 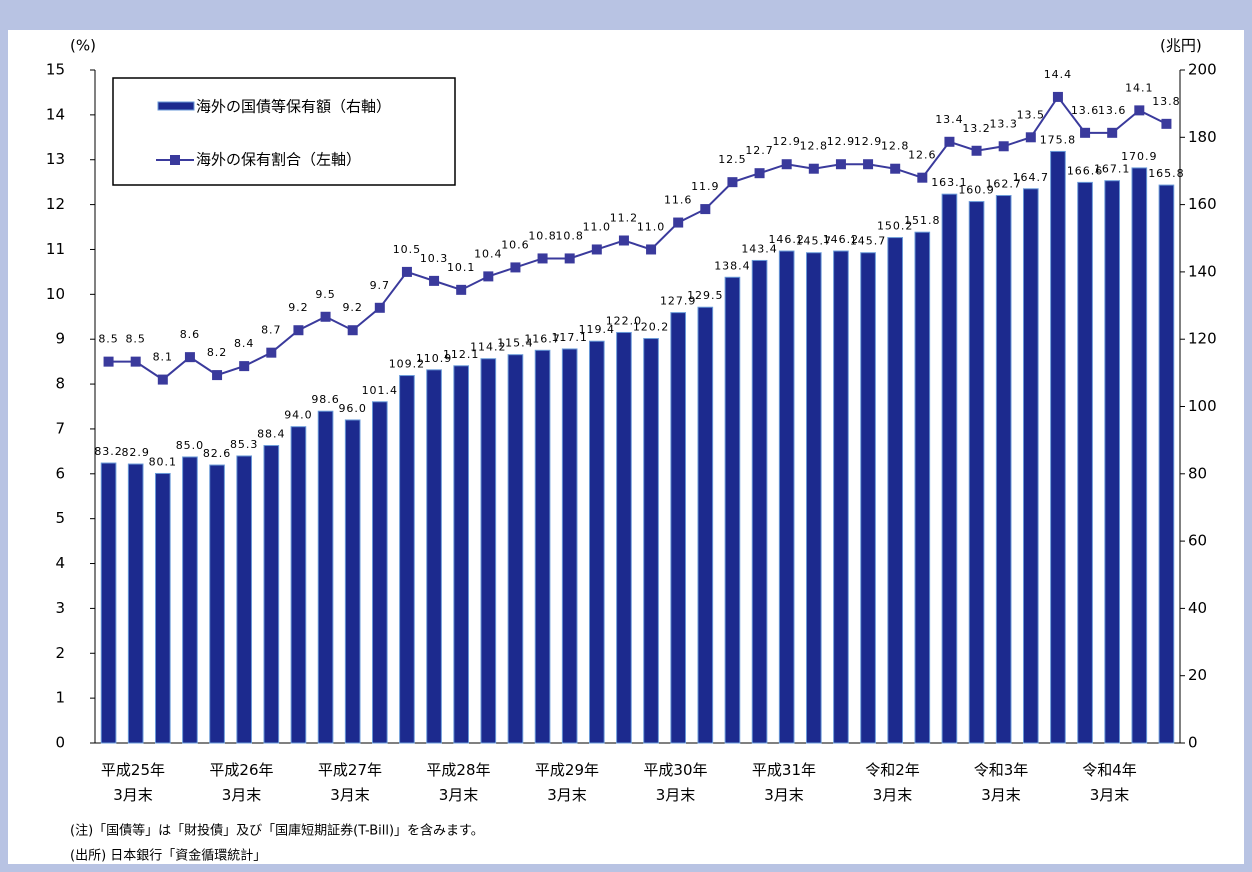 I want to click on line-value-label: 8.7, so click(x=271, y=330).